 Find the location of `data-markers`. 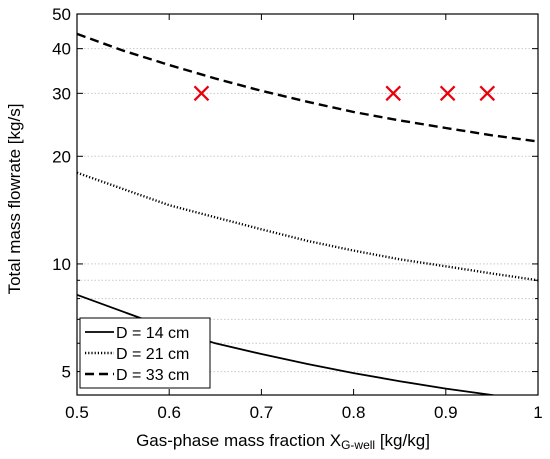

data-markers is located at coordinates (344, 93).